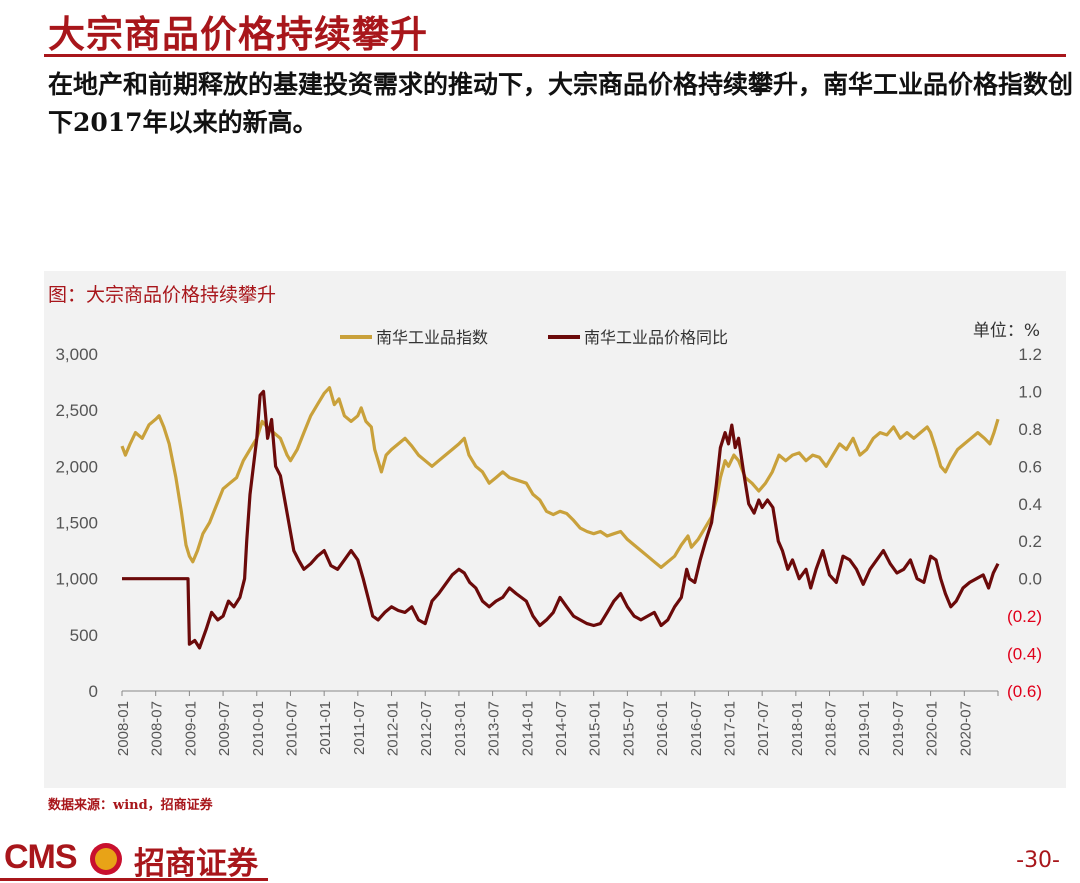 This screenshot has height=883, width=1080. I want to click on brand-logo-text: CMS, so click(41, 857).